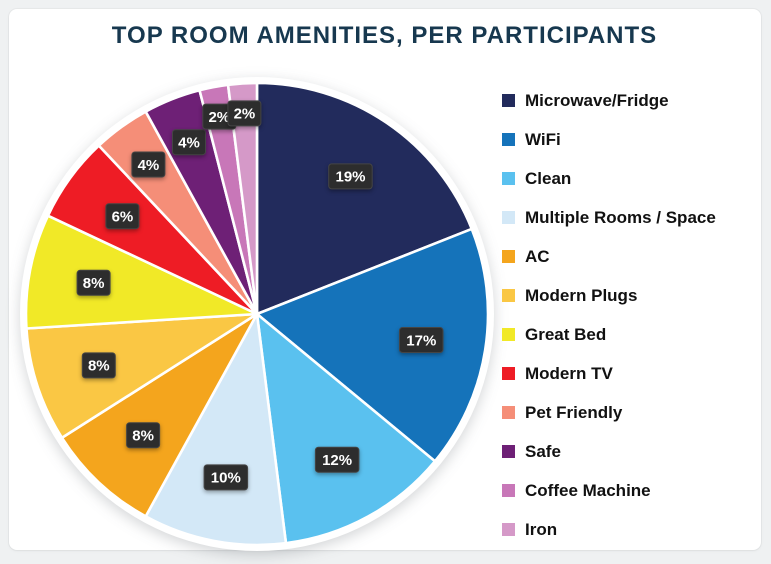  I want to click on legend-label: WiFi, so click(543, 139).